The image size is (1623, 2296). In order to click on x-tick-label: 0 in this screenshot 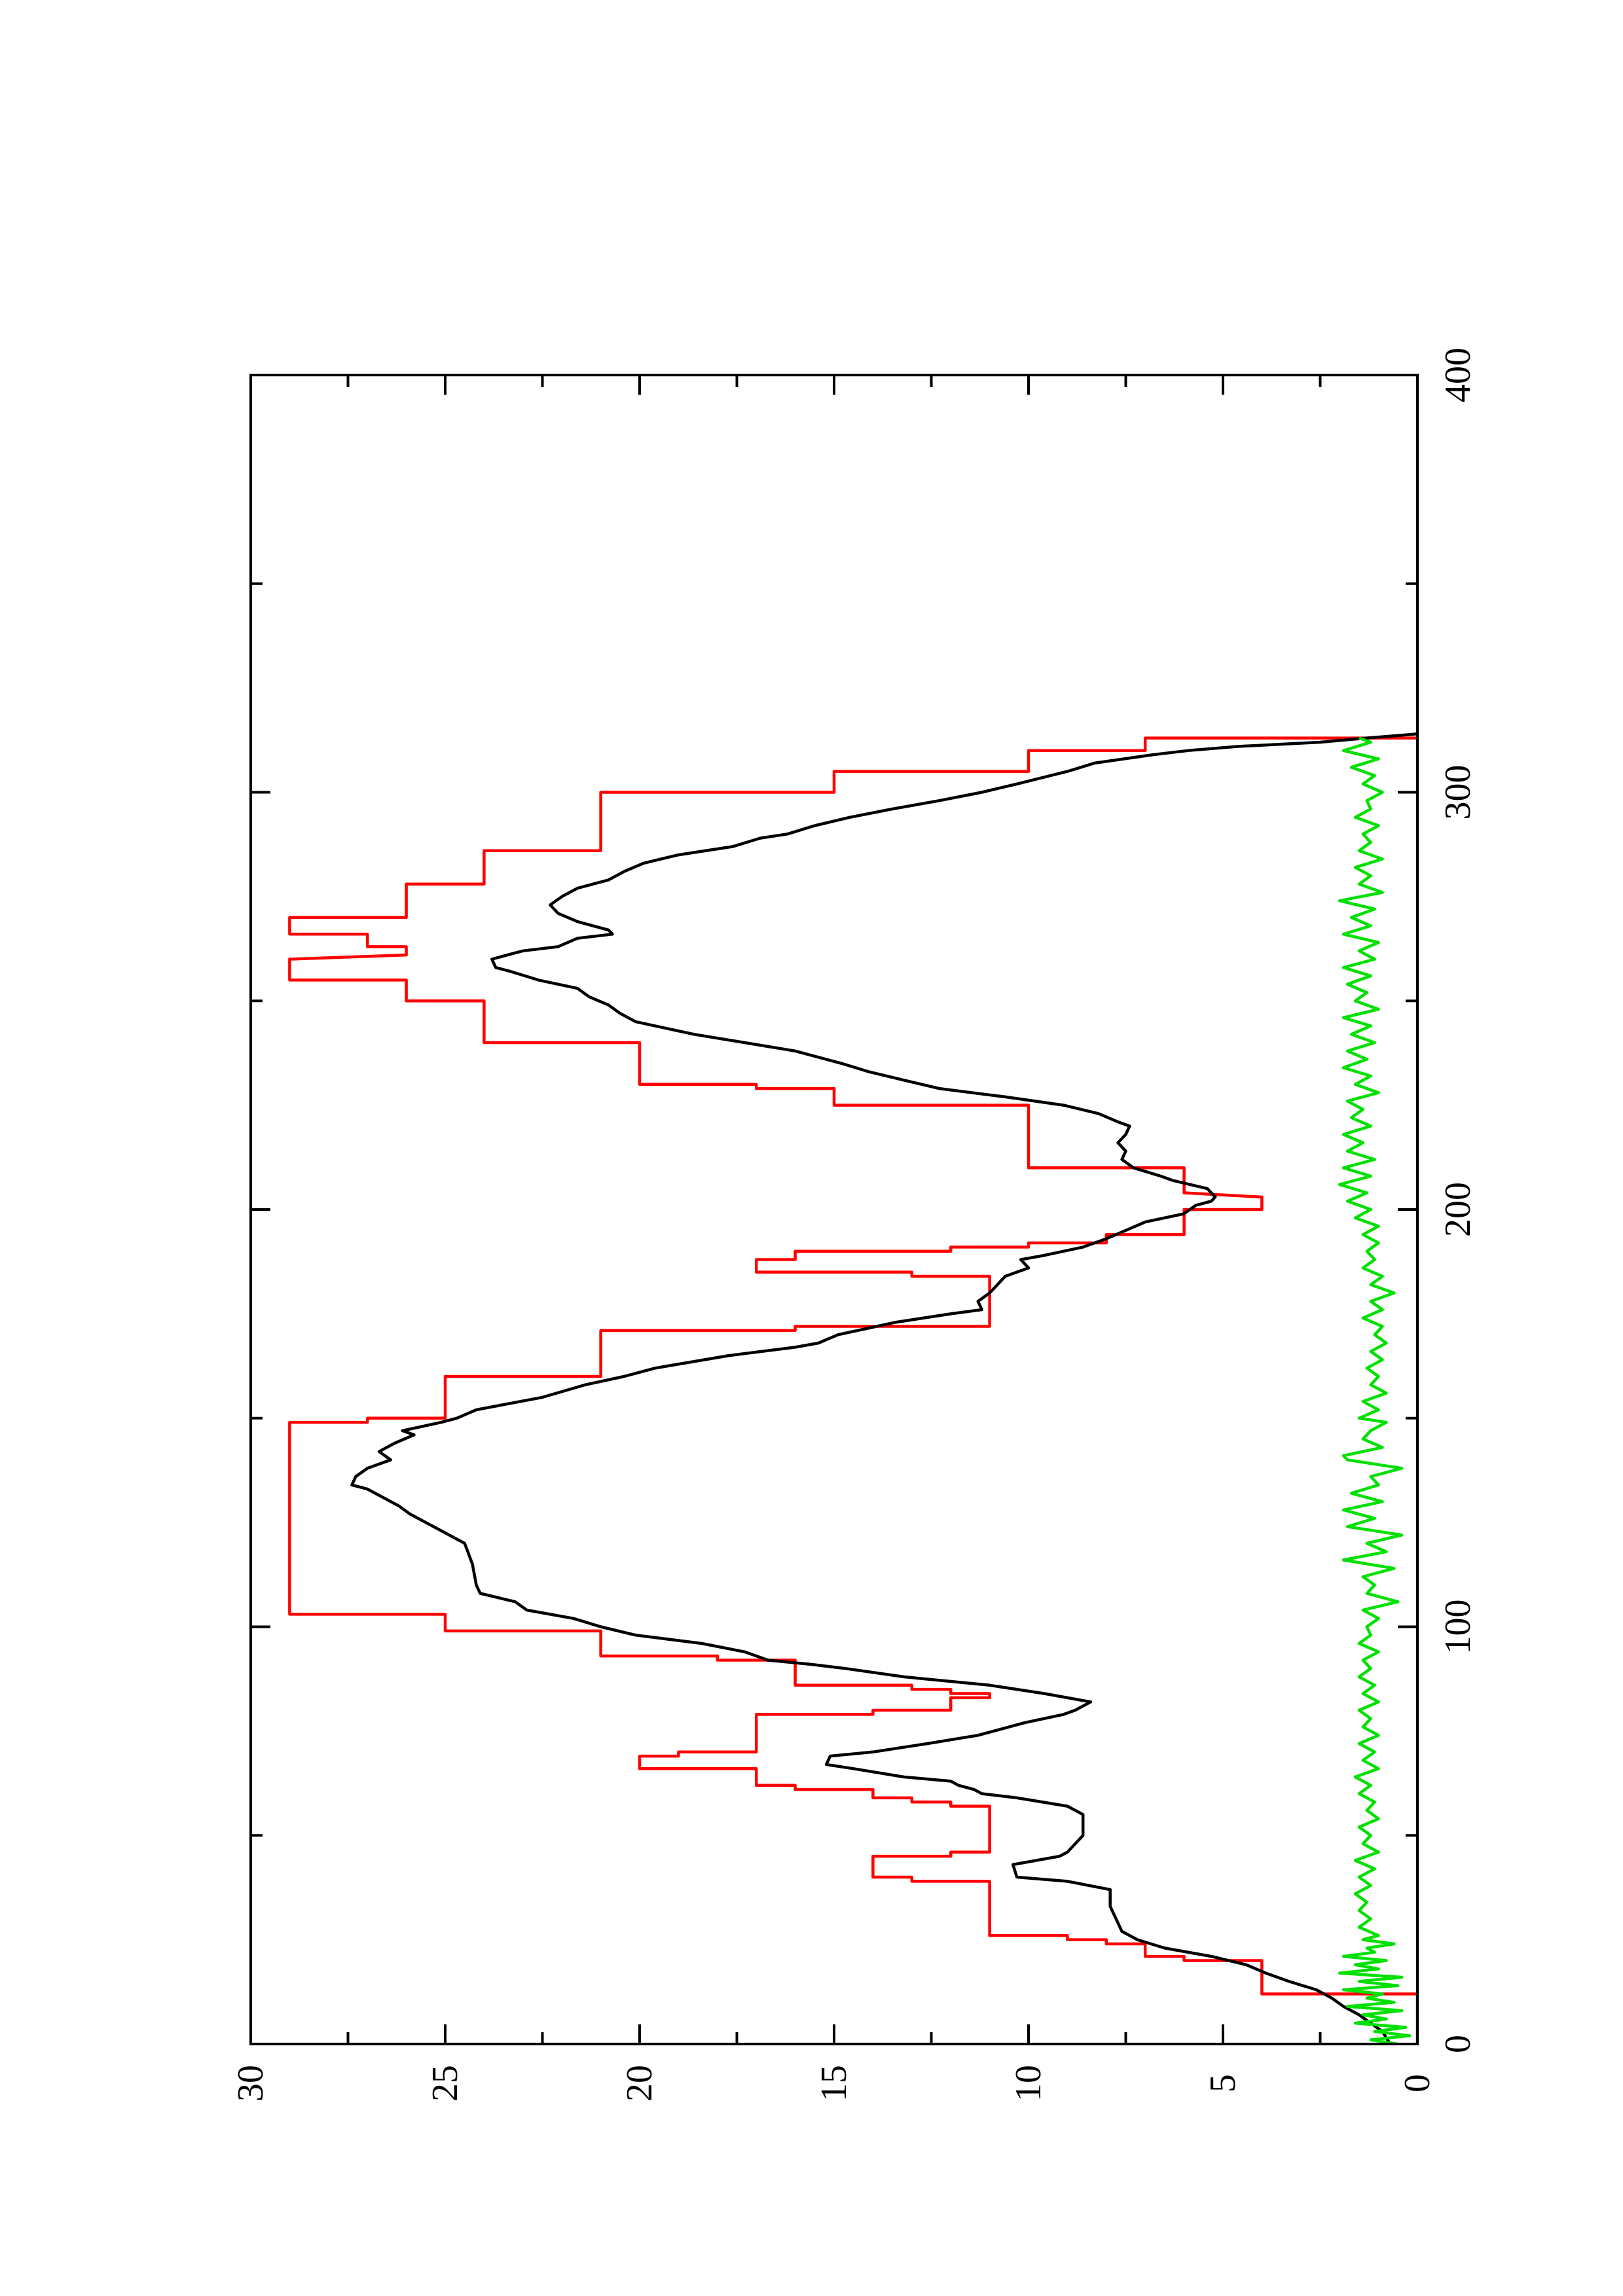, I will do `click(1458, 2044)`.